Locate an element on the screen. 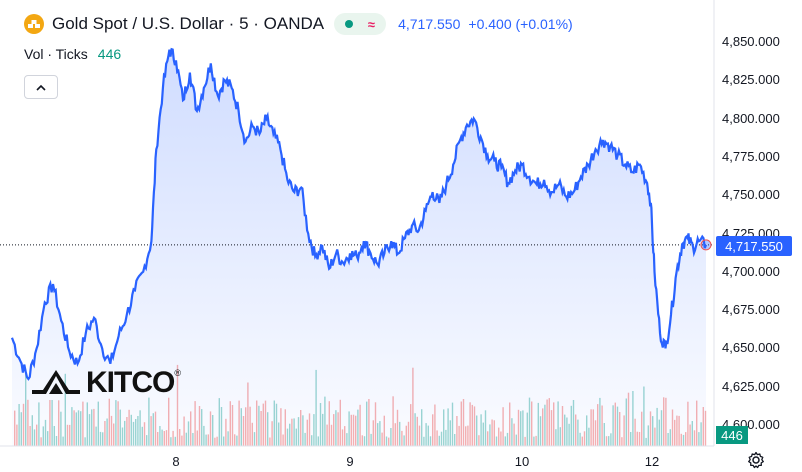 This screenshot has height=472, width=802. price-change: +0.400 (+0.01%) is located at coordinates (520, 24).